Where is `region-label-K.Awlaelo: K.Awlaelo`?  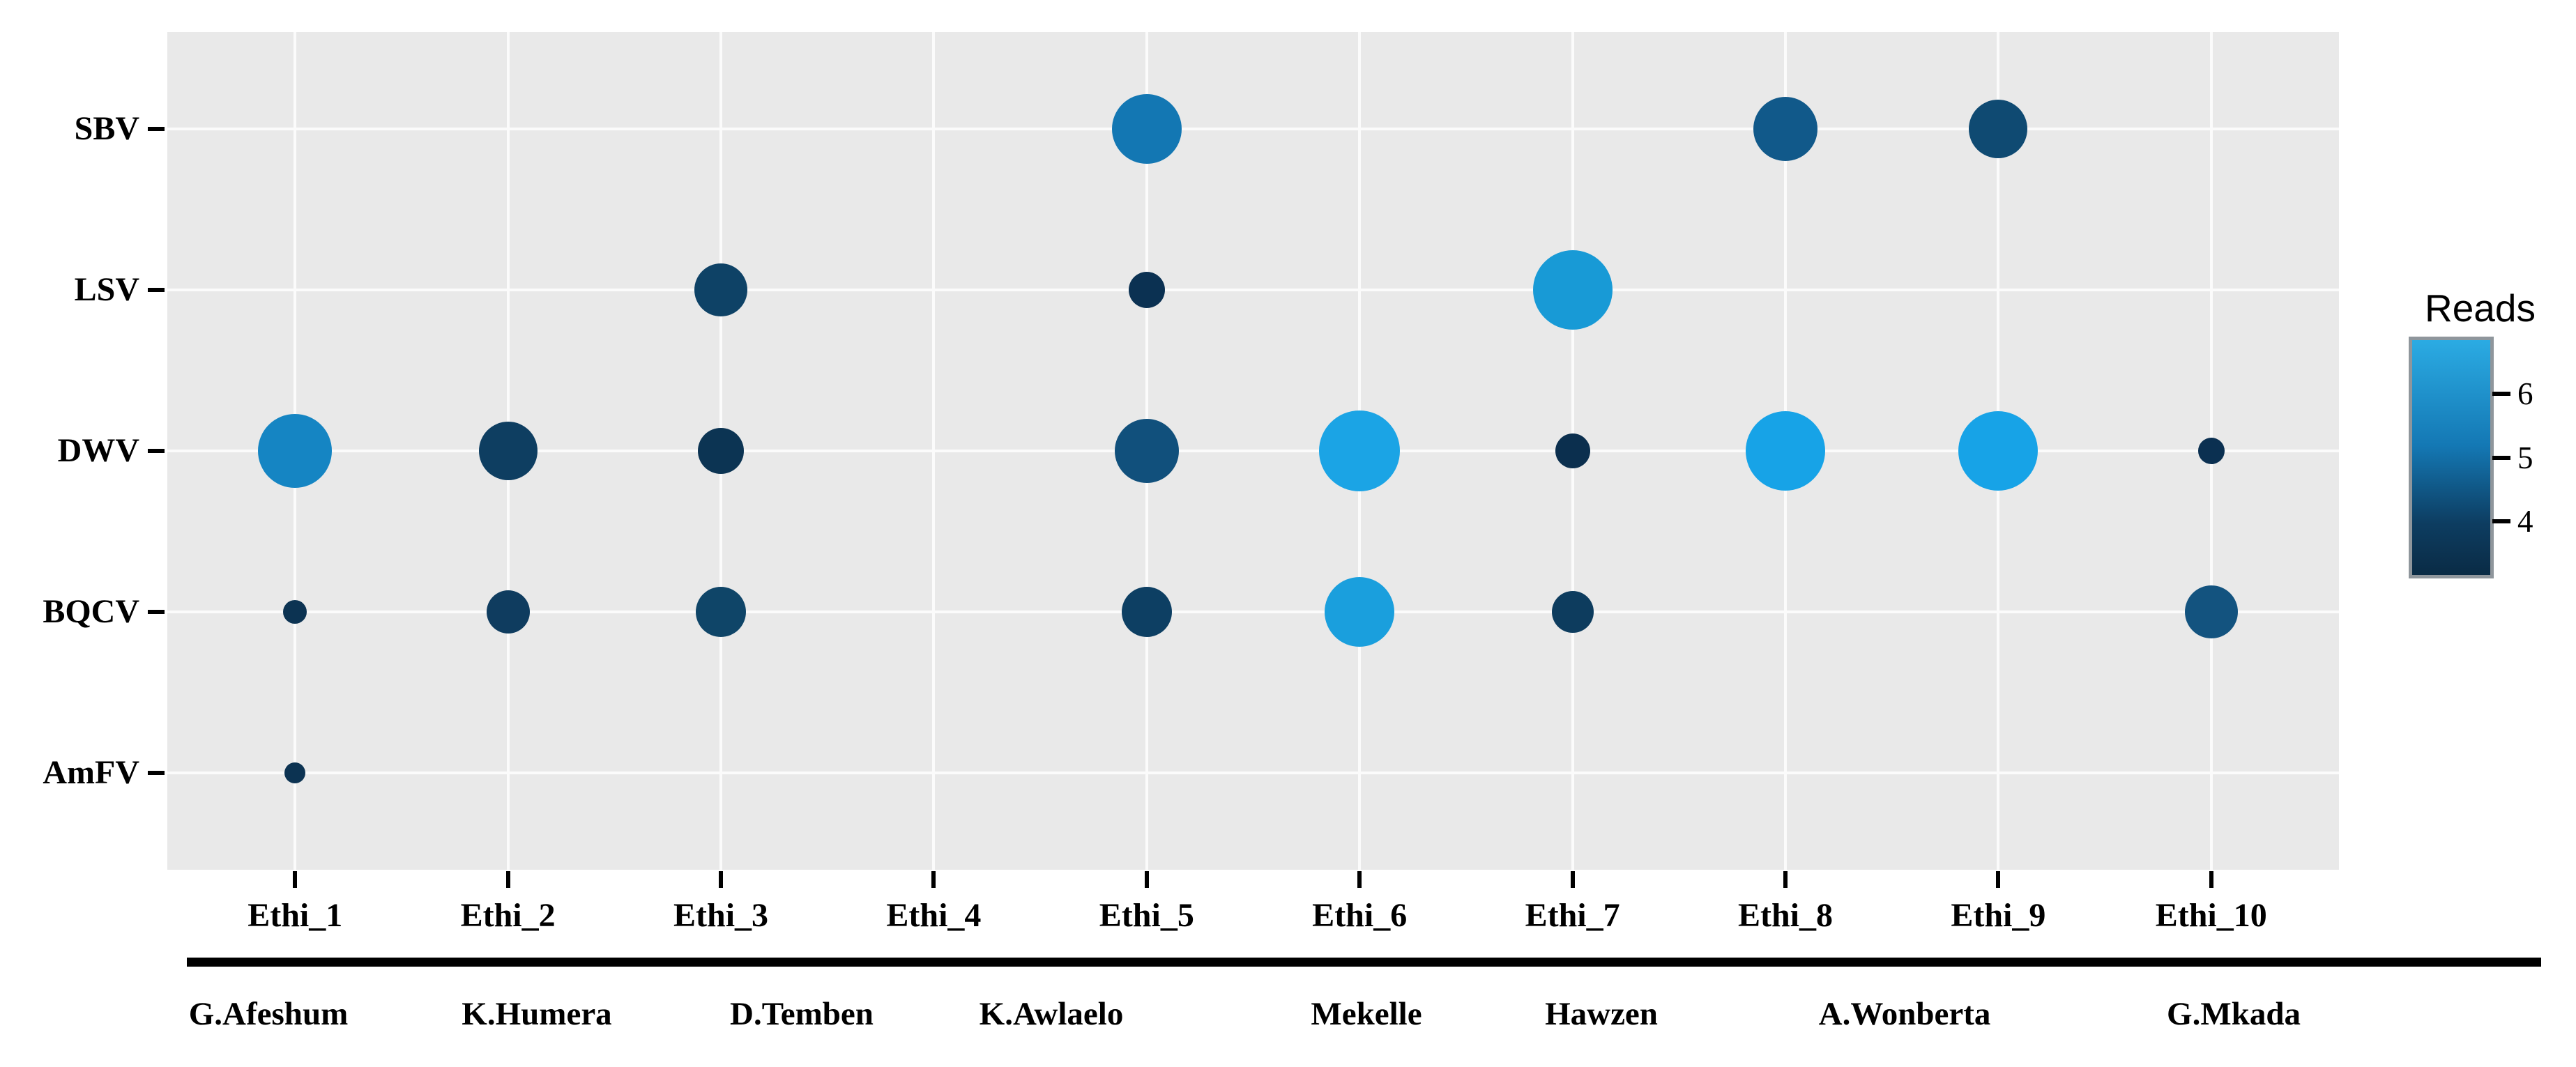
region-label-K.Awlaelo: K.Awlaelo is located at coordinates (1051, 1014).